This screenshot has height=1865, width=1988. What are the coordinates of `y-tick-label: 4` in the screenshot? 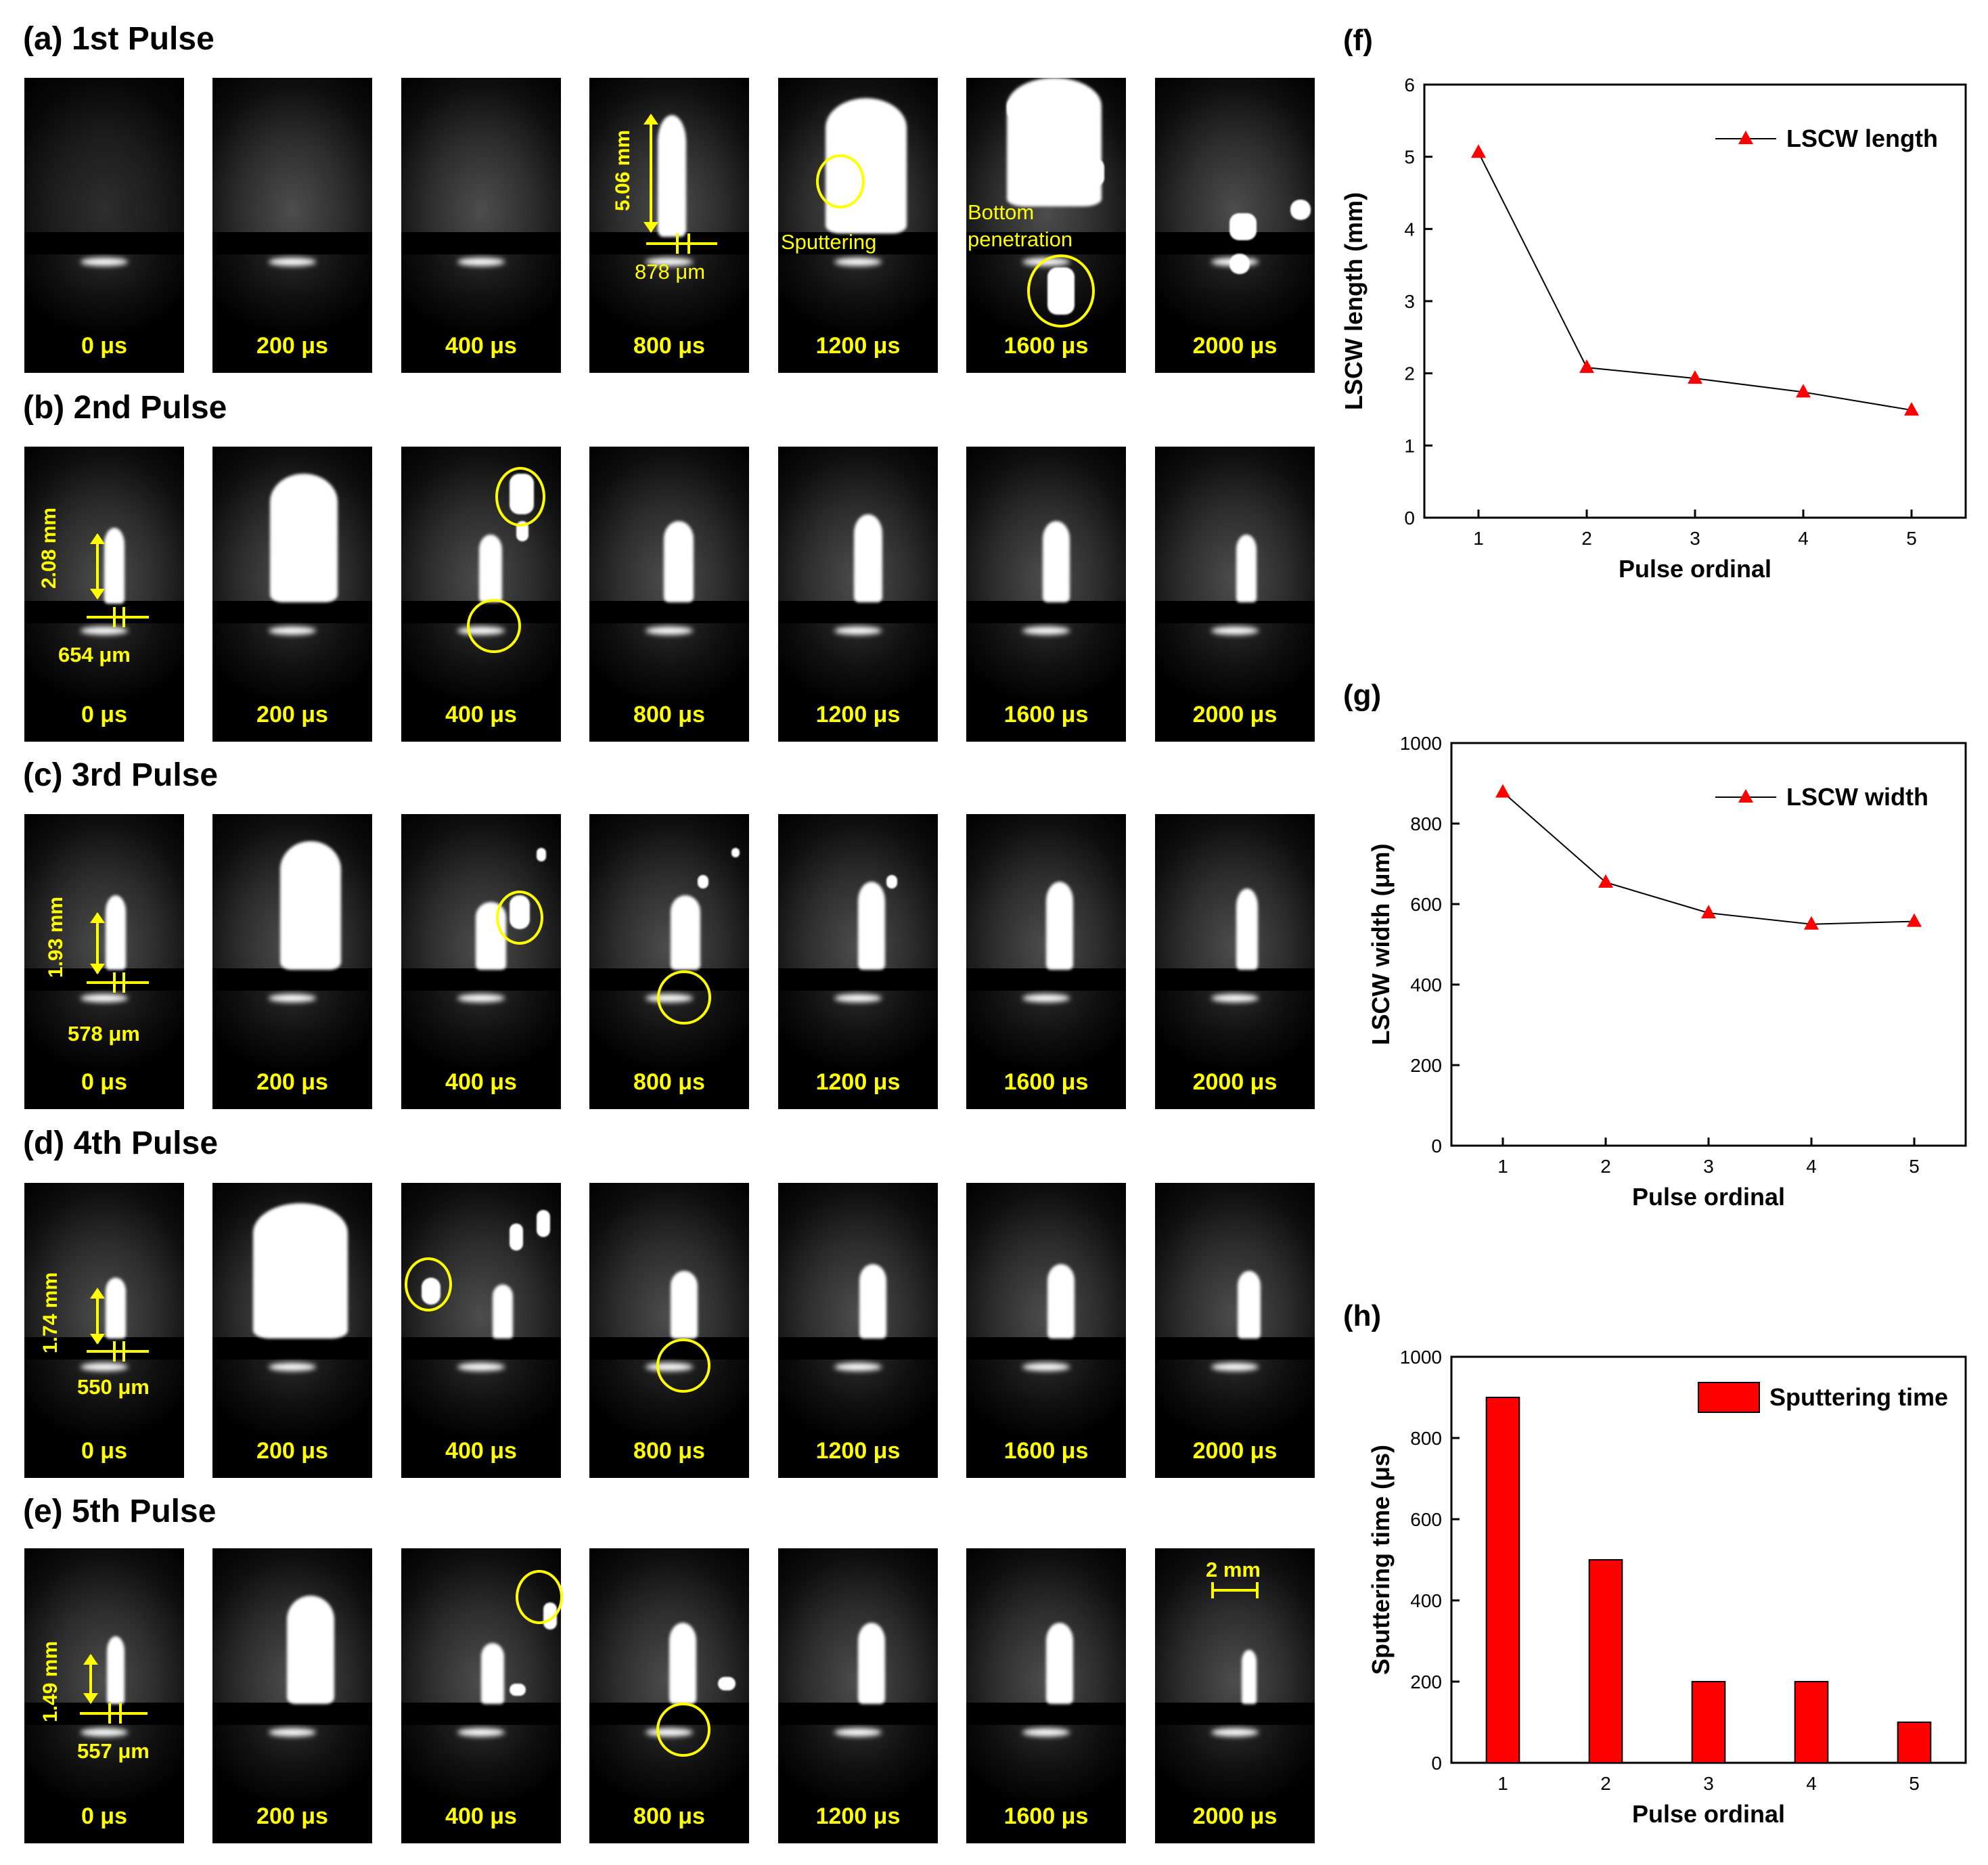 It's located at (1409, 229).